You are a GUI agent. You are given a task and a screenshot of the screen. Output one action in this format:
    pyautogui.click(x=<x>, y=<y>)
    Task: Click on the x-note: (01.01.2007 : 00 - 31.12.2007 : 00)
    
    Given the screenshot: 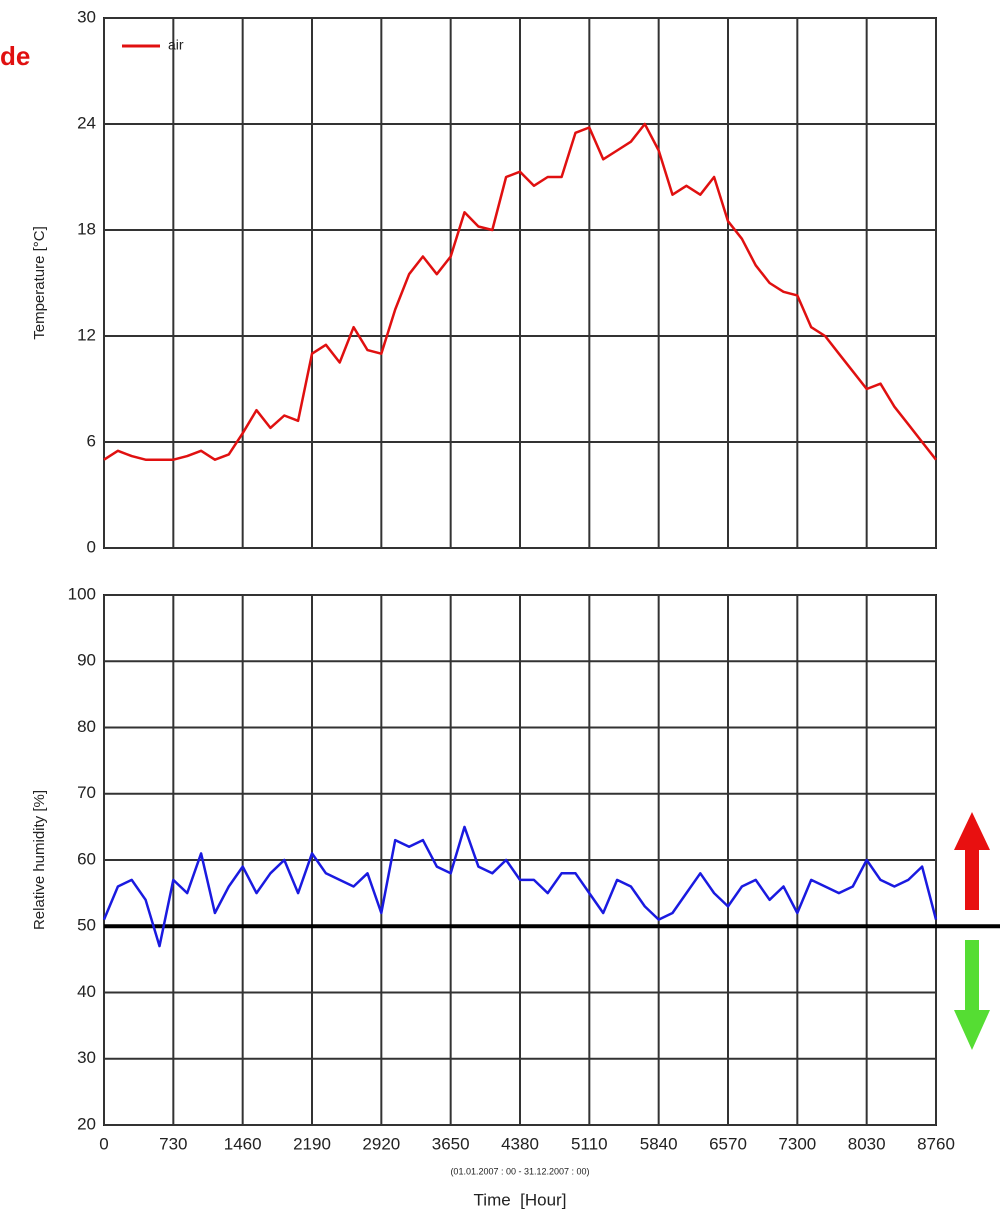 What is the action you would take?
    pyautogui.click(x=519, y=1171)
    